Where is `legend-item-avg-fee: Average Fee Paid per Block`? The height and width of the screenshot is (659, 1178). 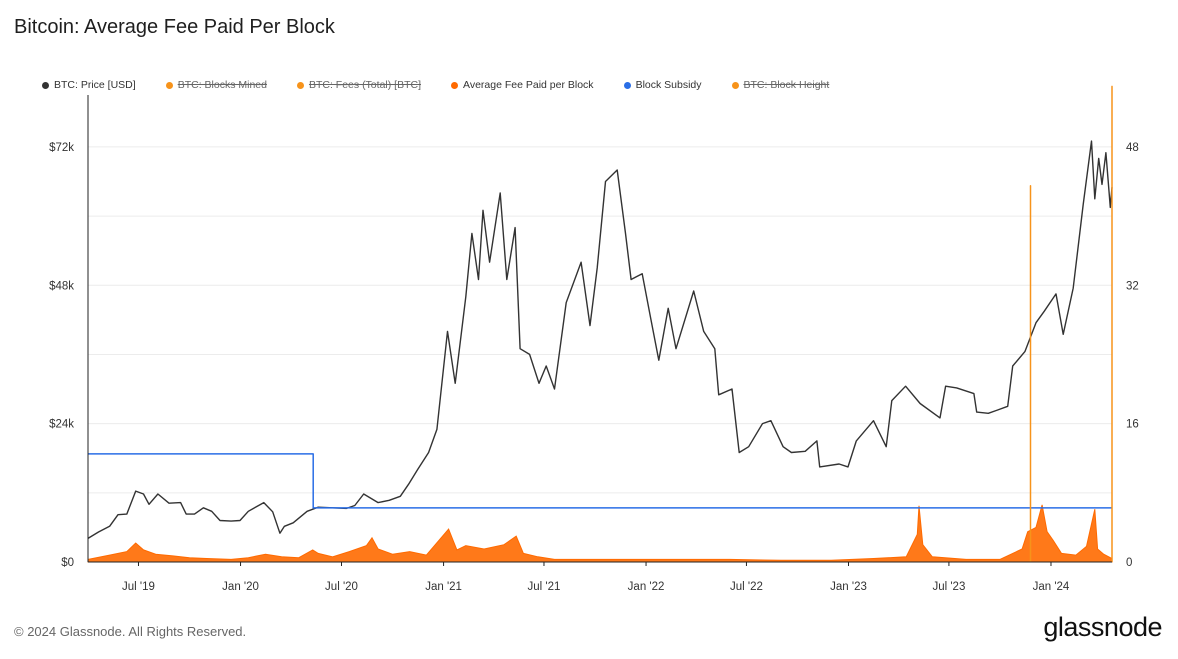
legend-item-avg-fee: Average Fee Paid per Block is located at coordinates (522, 85).